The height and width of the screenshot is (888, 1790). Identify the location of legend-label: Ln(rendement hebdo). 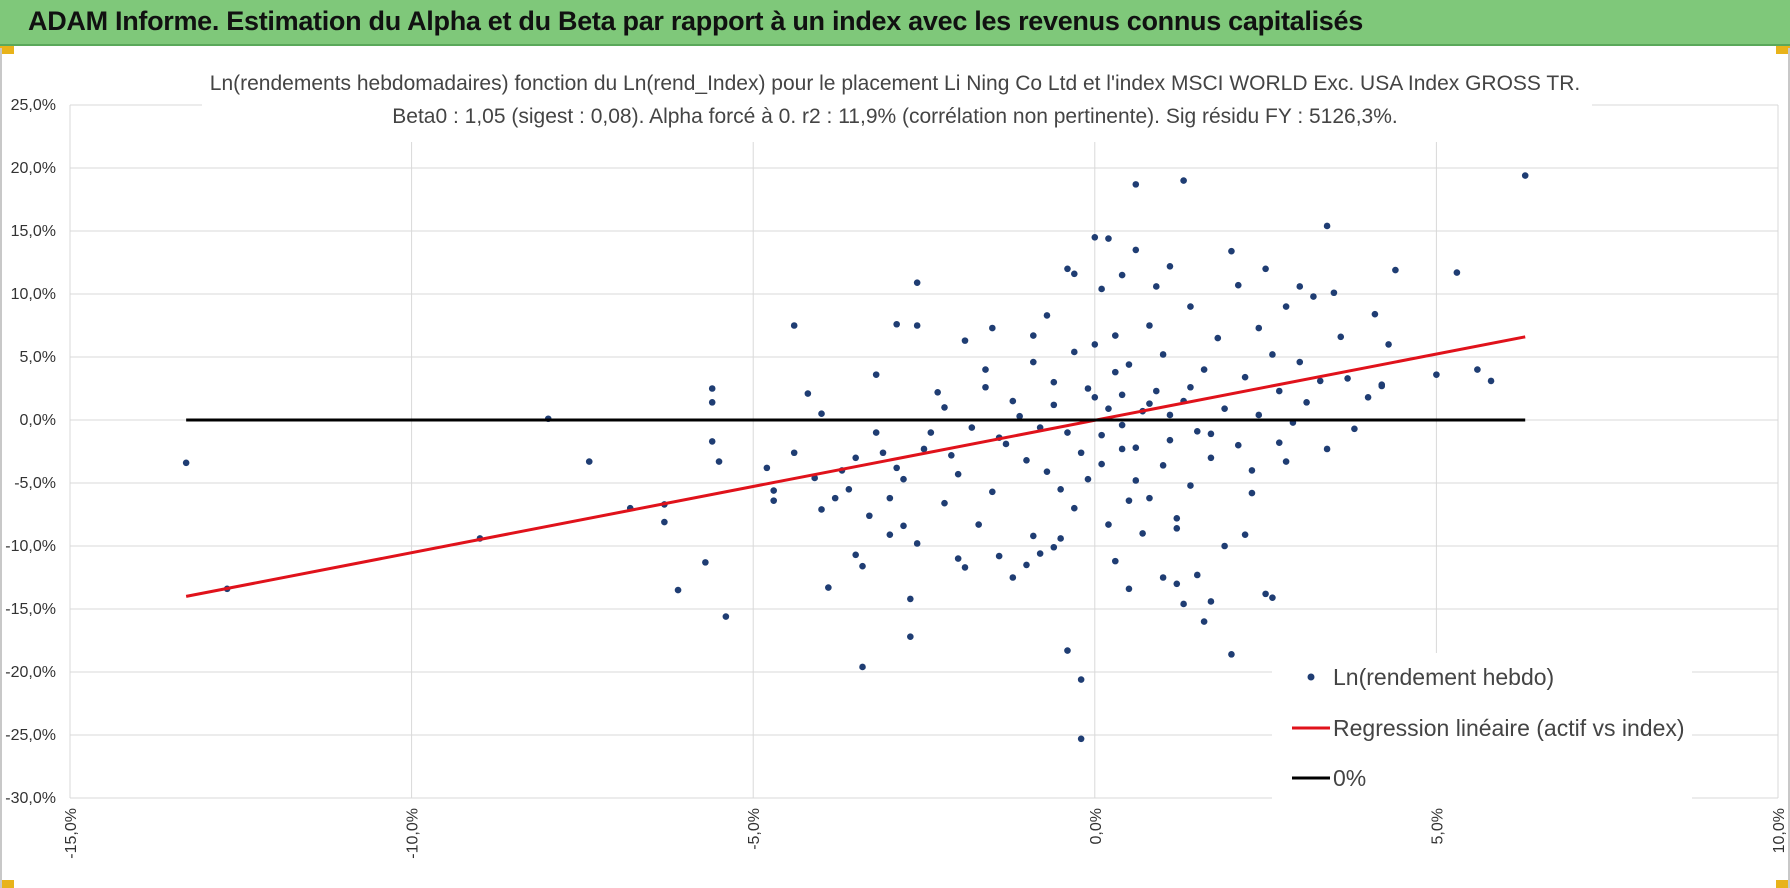
(1443, 677).